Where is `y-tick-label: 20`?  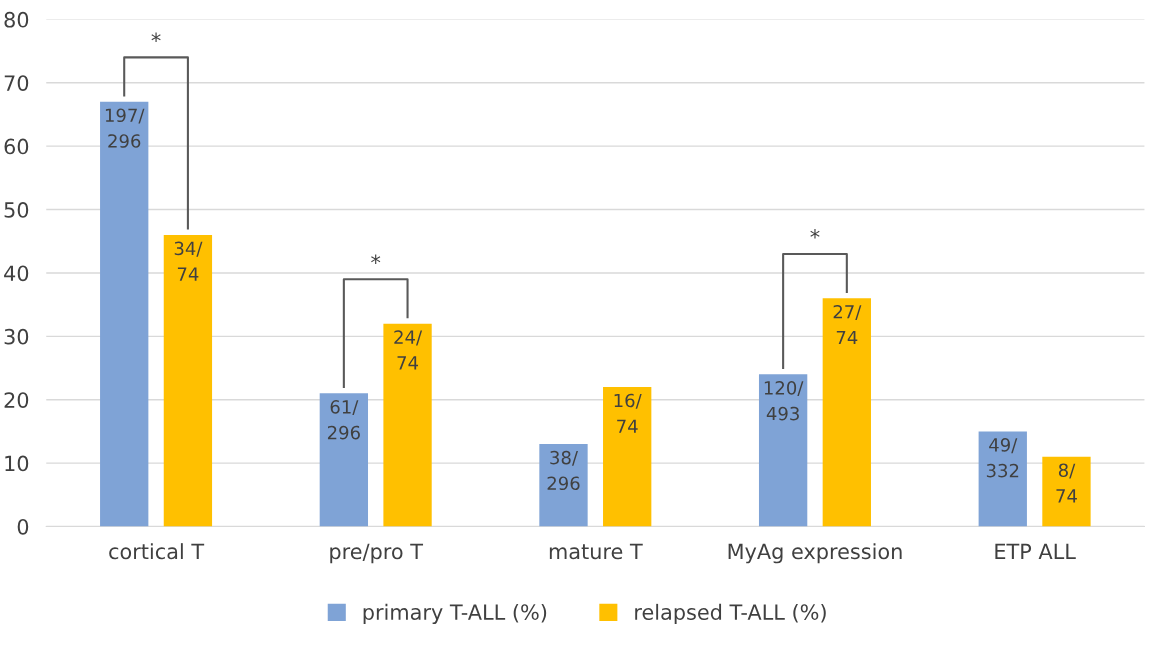
y-tick-label: 20 is located at coordinates (16, 400).